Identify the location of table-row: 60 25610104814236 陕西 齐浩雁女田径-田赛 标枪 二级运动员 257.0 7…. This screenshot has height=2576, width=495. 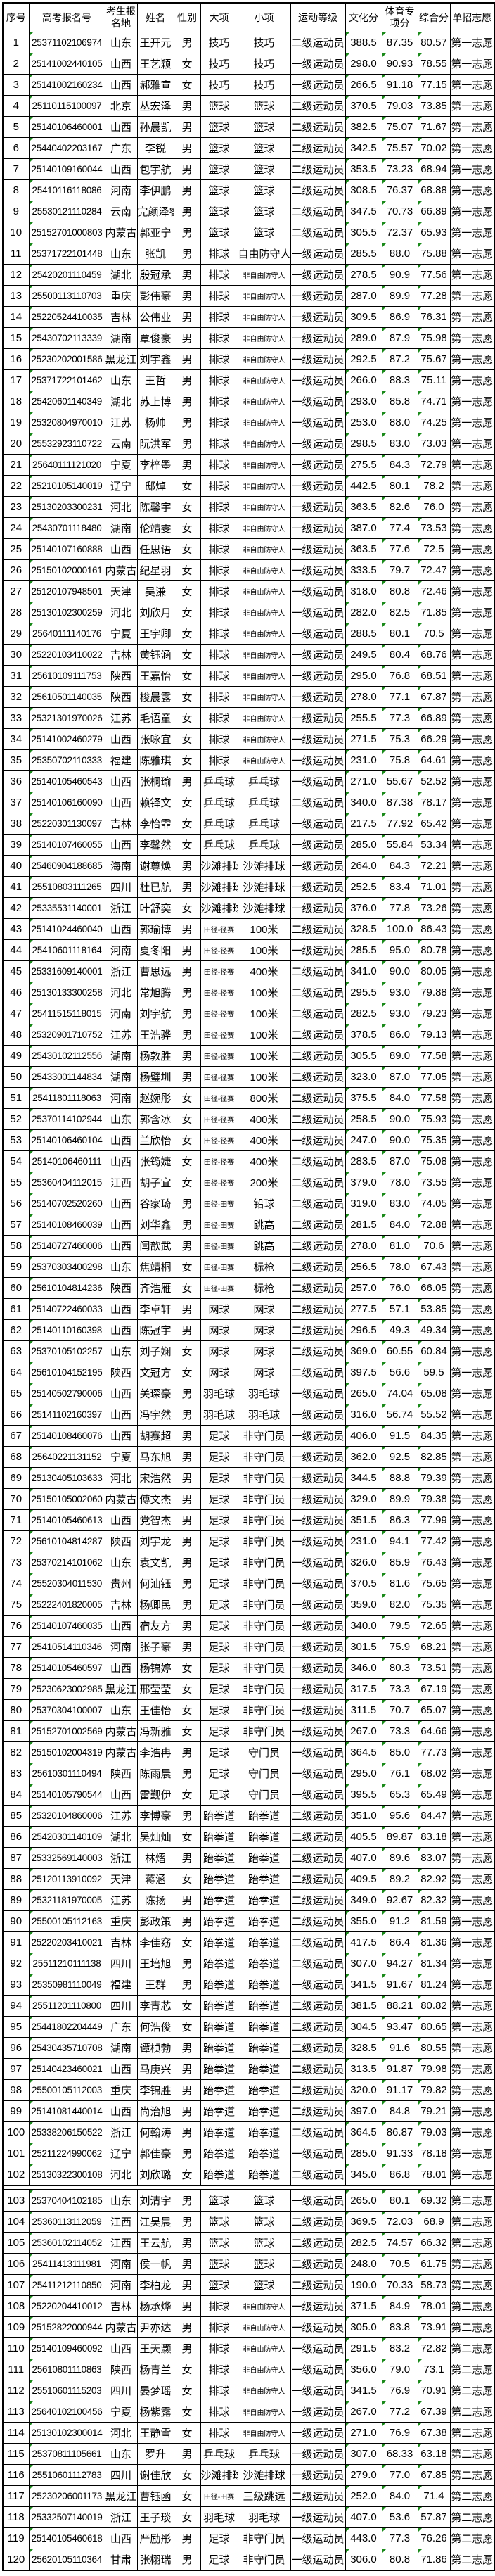
(248, 1288).